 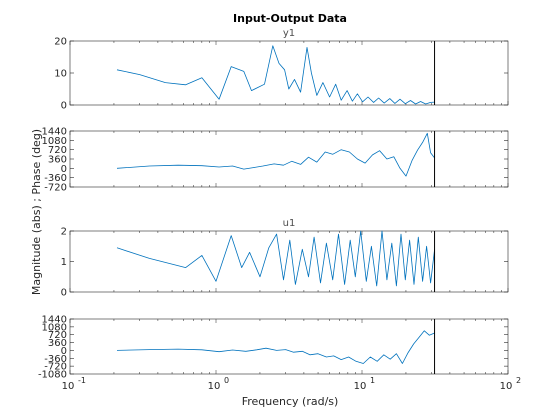 What do you see at coordinates (60, 42) in the screenshot?
I see `y-tick-label: 20` at bounding box center [60, 42].